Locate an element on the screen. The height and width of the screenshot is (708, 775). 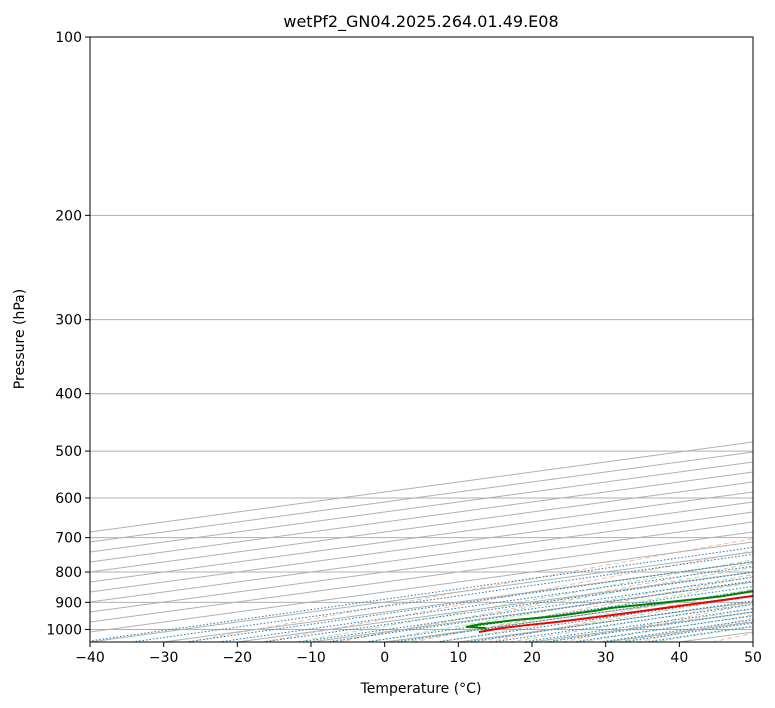
y-tick-label: 600 is located at coordinates (68, 499).